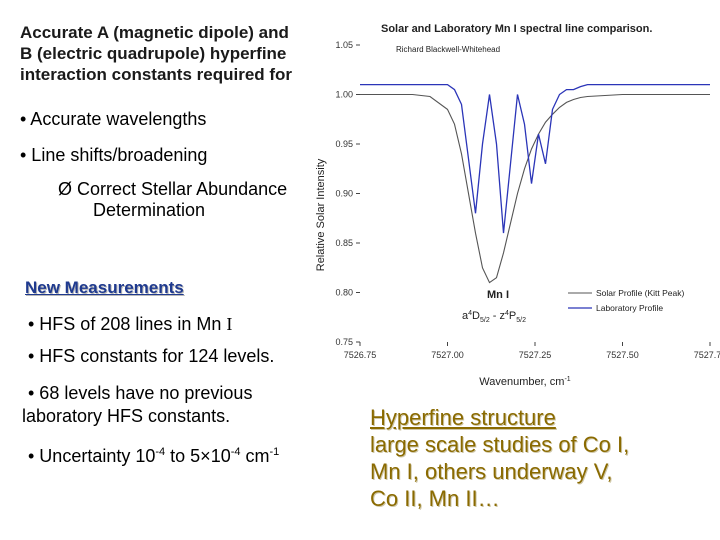 The width and height of the screenshot is (720, 540). What do you see at coordinates (344, 293) in the screenshot?
I see `y-tick-label: 0.80` at bounding box center [344, 293].